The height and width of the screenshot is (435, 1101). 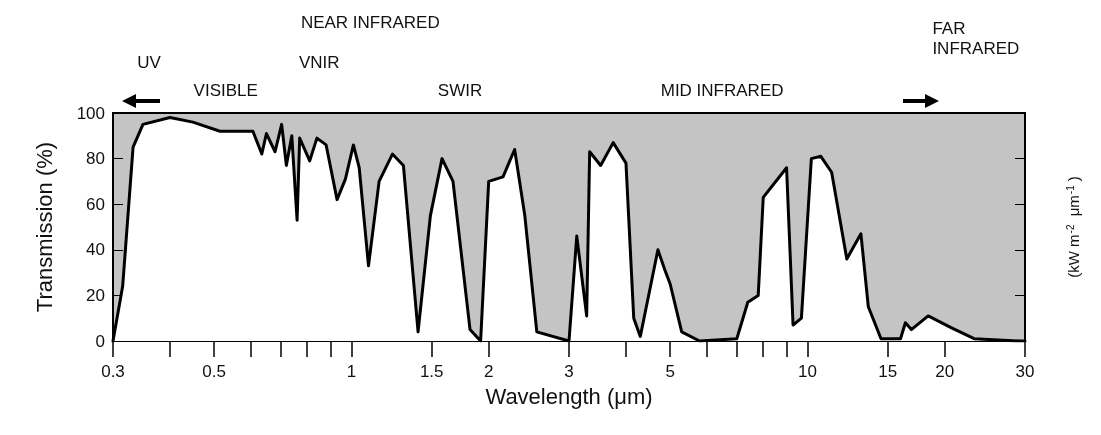 What do you see at coordinates (807, 371) in the screenshot?
I see `x-tick-label: 10` at bounding box center [807, 371].